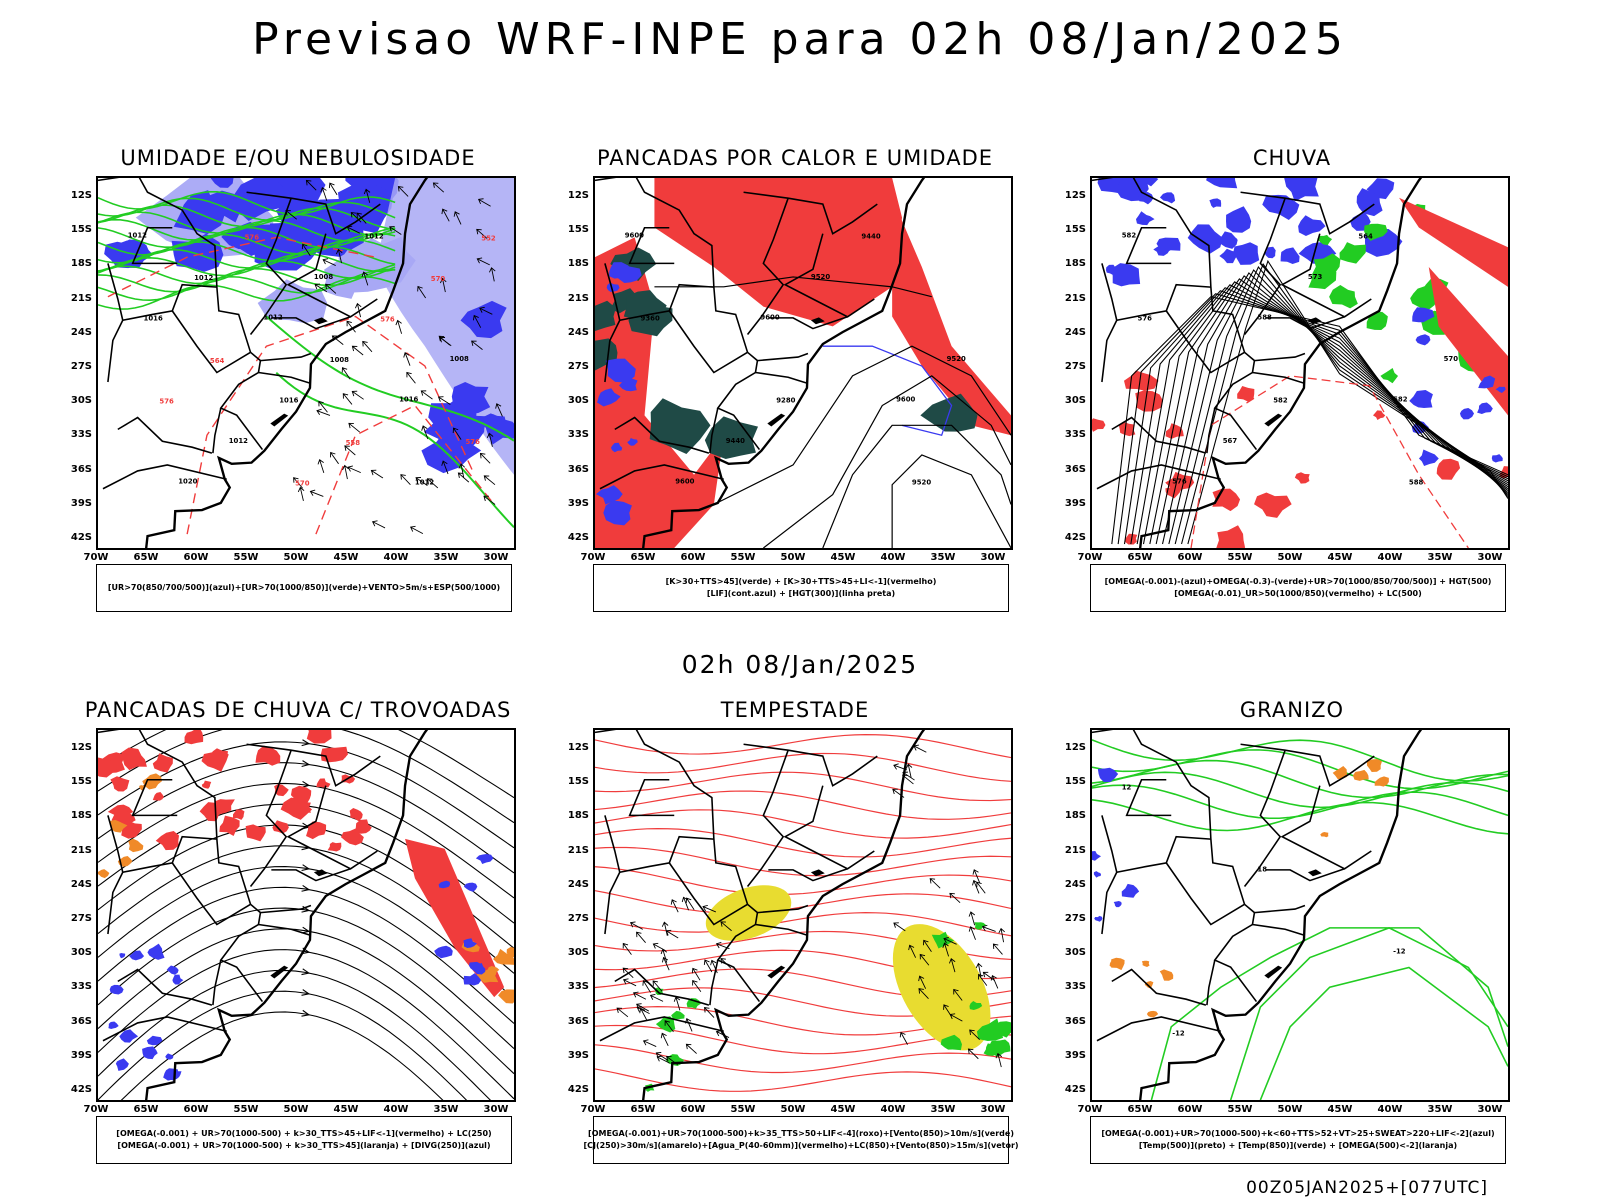 This screenshot has height=1200, width=1600. What do you see at coordinates (843, 557) in the screenshot?
I see `lon-tick-label: 45W` at bounding box center [843, 557].